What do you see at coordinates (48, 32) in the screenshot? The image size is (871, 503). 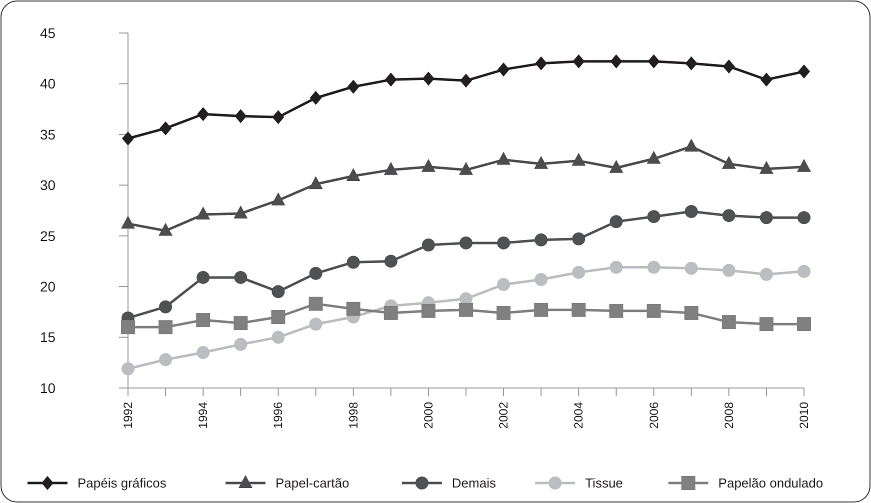 I see `y-tick-label: 45` at bounding box center [48, 32].